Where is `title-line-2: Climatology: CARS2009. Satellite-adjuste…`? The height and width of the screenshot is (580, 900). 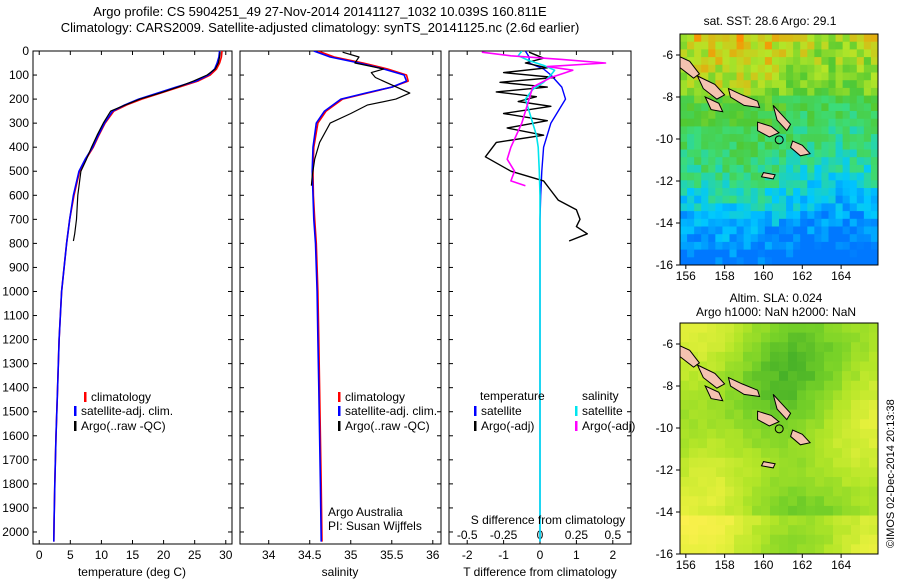
title-line-2: Climatology: CARS2009. Satellite-adjuste… is located at coordinates (320, 27).